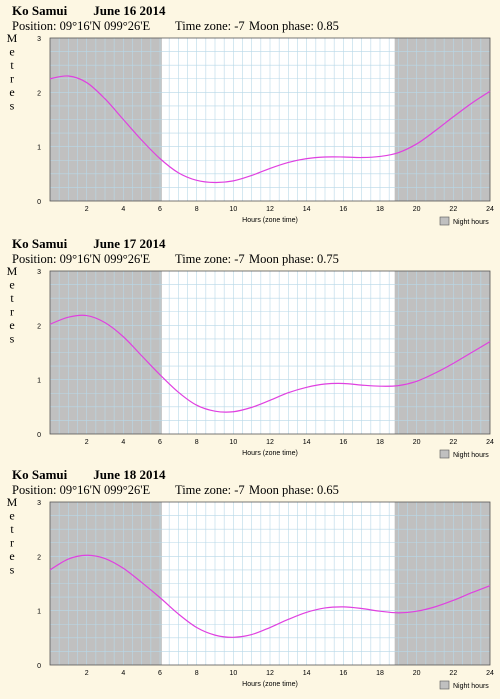  What do you see at coordinates (89, 244) in the screenshot?
I see `panel-title: Ko Samui June 17 2014` at bounding box center [89, 244].